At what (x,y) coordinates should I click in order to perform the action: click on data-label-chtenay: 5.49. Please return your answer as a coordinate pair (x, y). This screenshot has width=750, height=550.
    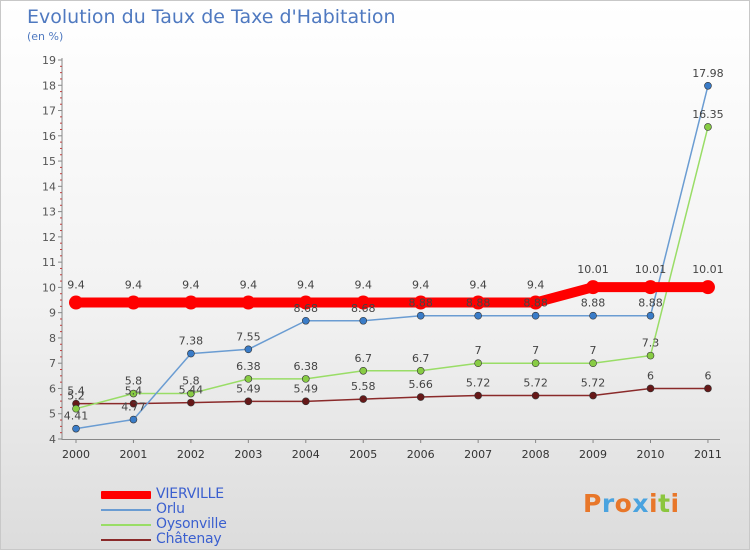
    Looking at the image, I should click on (248, 388).